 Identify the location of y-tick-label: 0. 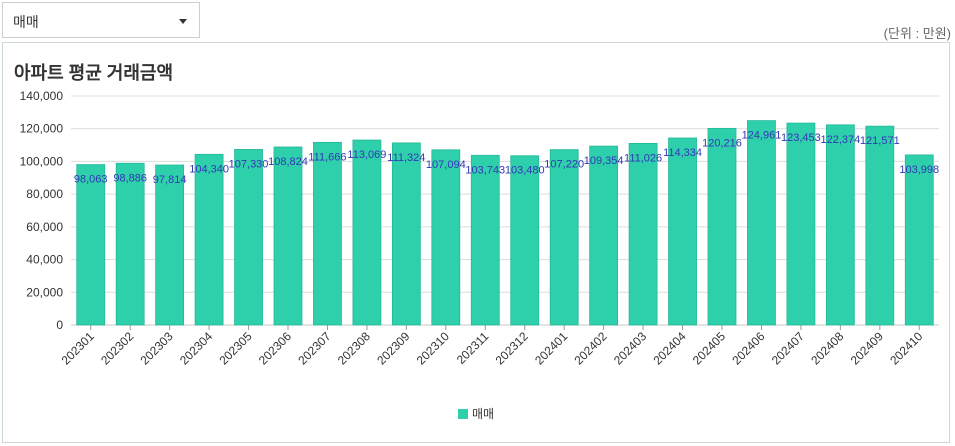
(59, 325).